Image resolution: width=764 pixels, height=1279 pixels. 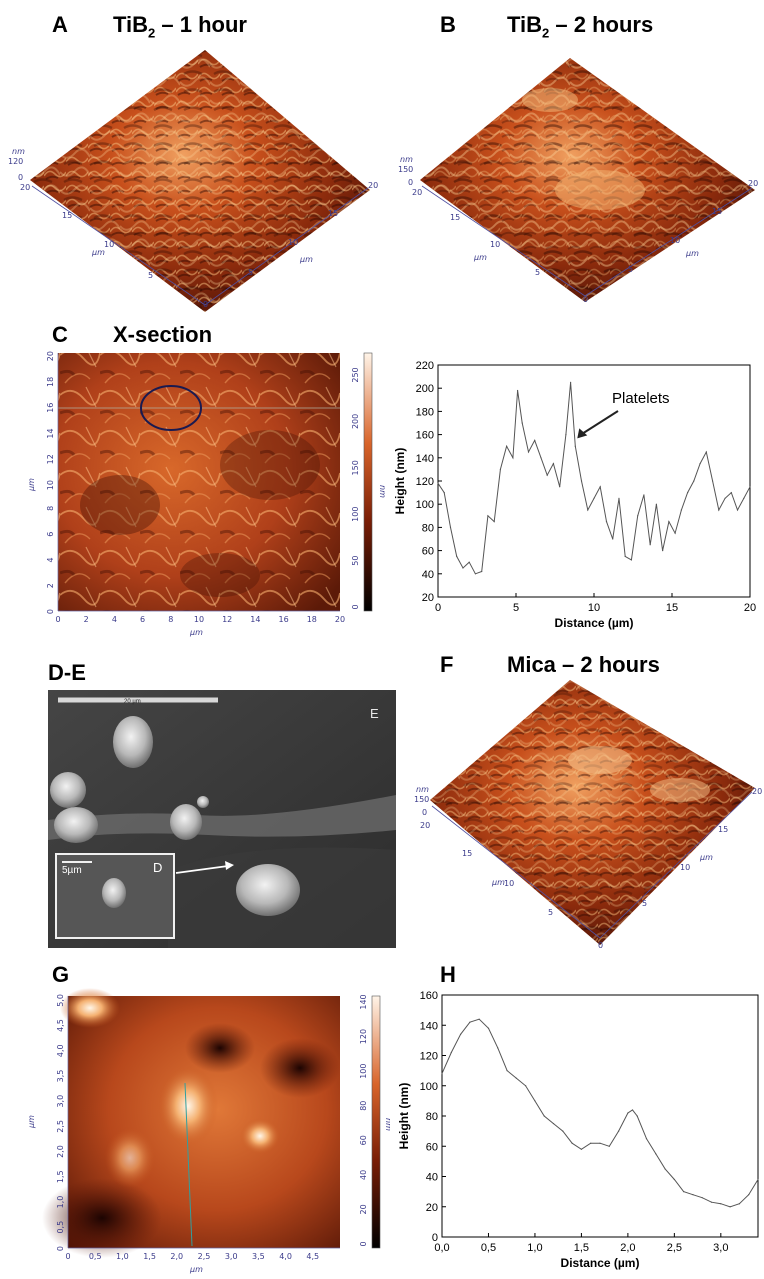 I want to click on c-map-xtick: 6, so click(x=142, y=619).